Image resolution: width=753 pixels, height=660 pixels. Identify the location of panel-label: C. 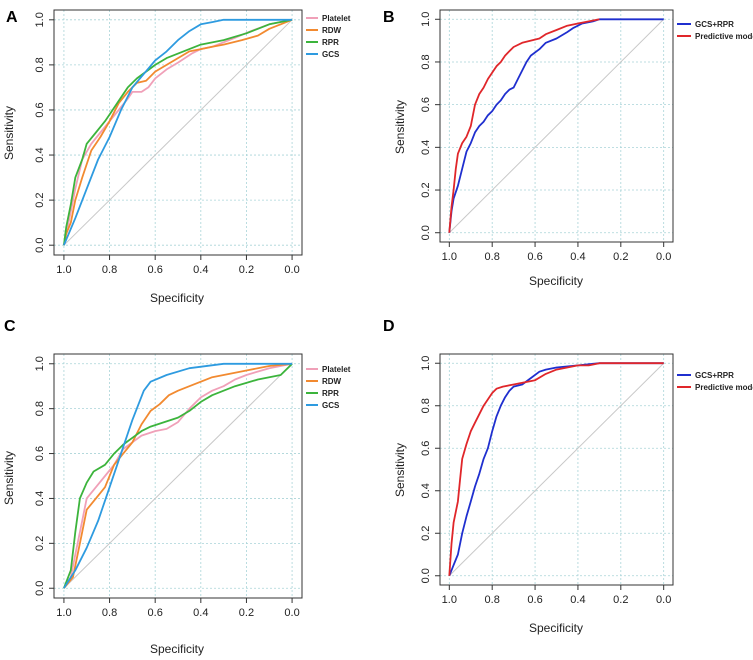
(10, 326).